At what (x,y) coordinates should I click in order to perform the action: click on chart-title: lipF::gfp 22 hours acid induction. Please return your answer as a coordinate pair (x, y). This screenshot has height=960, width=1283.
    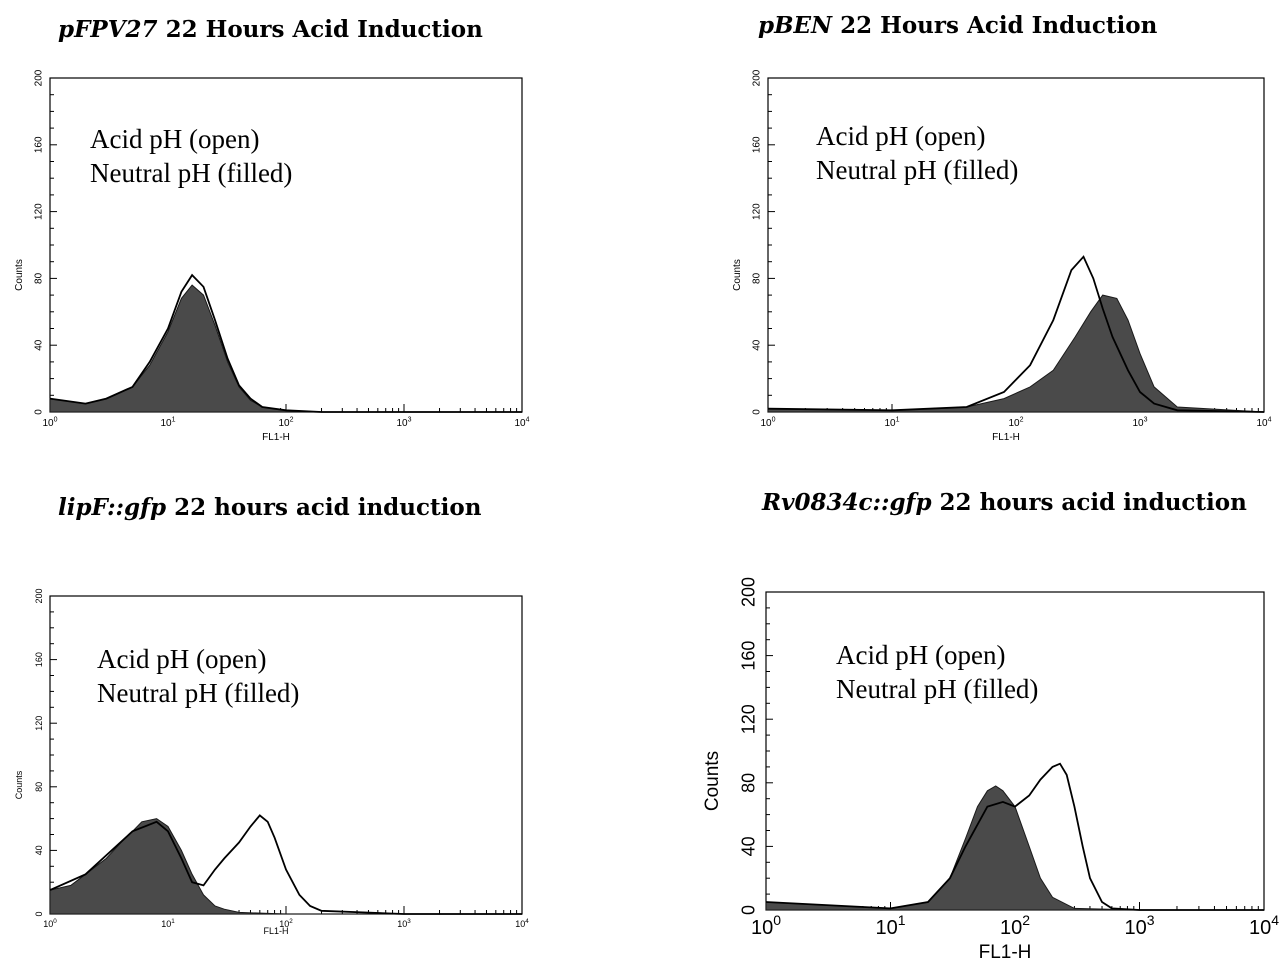
    Looking at the image, I should click on (270, 507).